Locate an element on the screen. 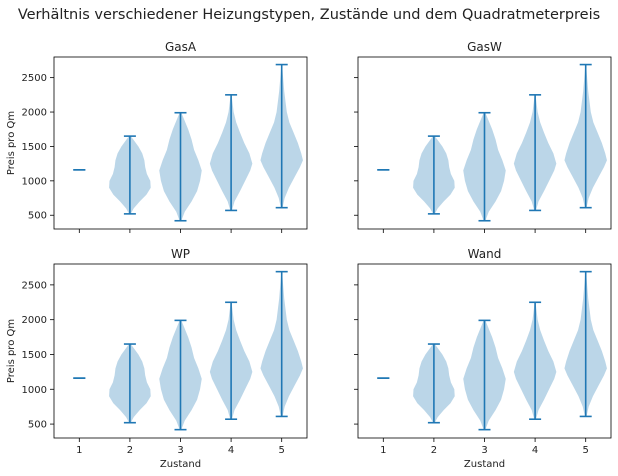  subplot-title: GasA is located at coordinates (181, 47).